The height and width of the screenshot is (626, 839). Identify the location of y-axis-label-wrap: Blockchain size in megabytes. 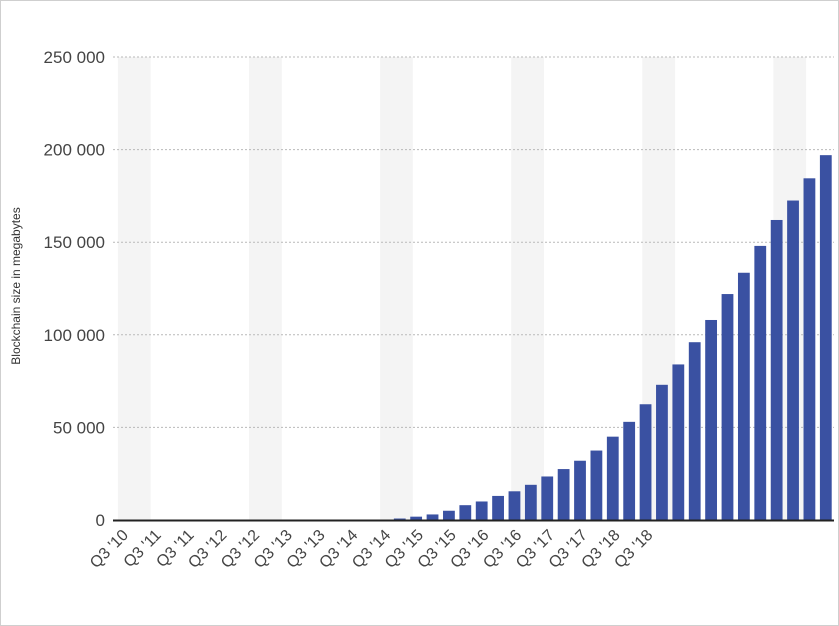
(16, 286).